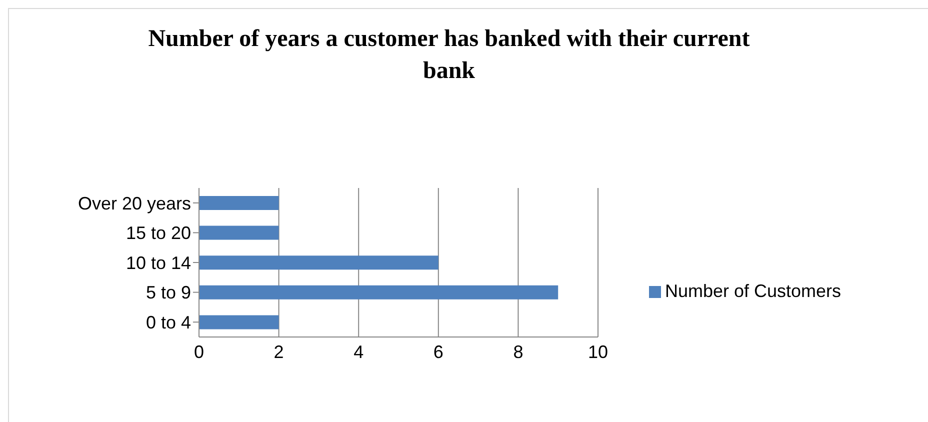 Image resolution: width=928 pixels, height=422 pixels. What do you see at coordinates (279, 352) in the screenshot?
I see `x-tick-label: 2` at bounding box center [279, 352].